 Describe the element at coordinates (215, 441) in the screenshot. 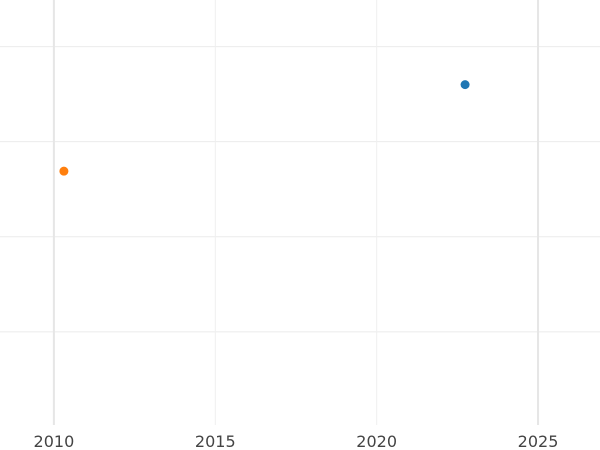

I see `x-tick-label: 2015` at that location.